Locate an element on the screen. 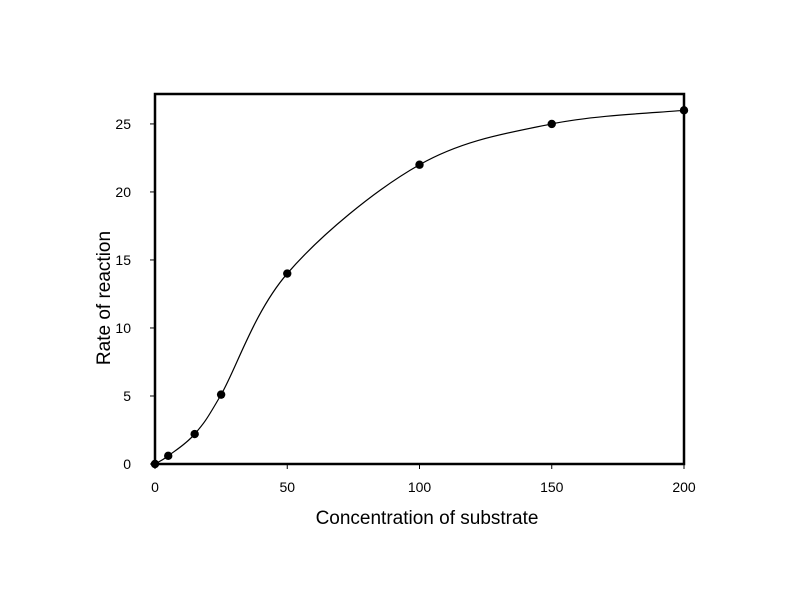 The image size is (800, 600). y-tick-label: 20 is located at coordinates (123, 192).